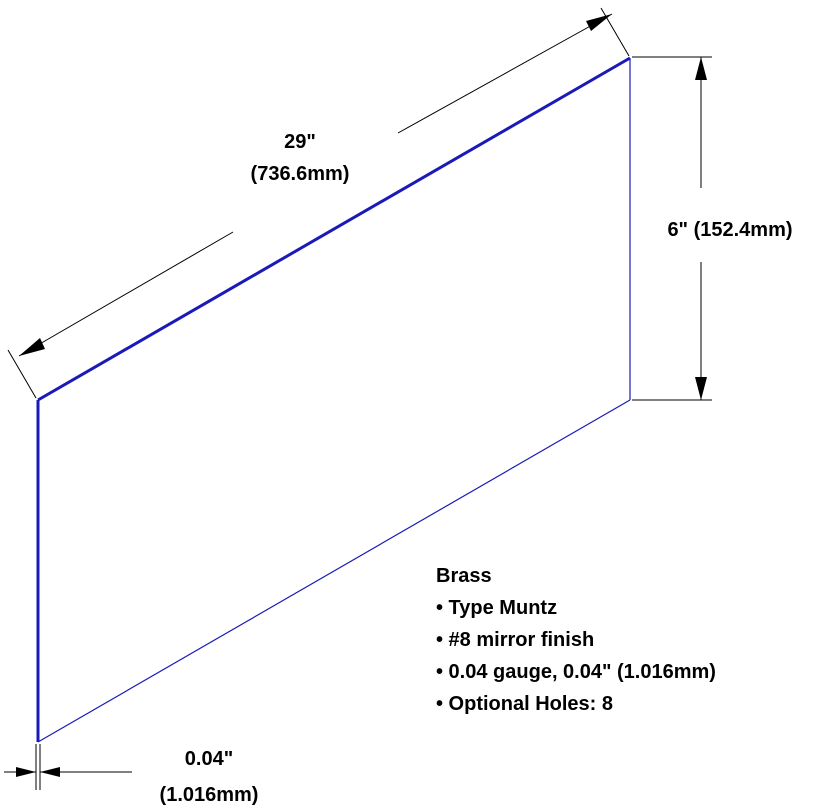  I want to click on height-dimension, so click(672, 228).